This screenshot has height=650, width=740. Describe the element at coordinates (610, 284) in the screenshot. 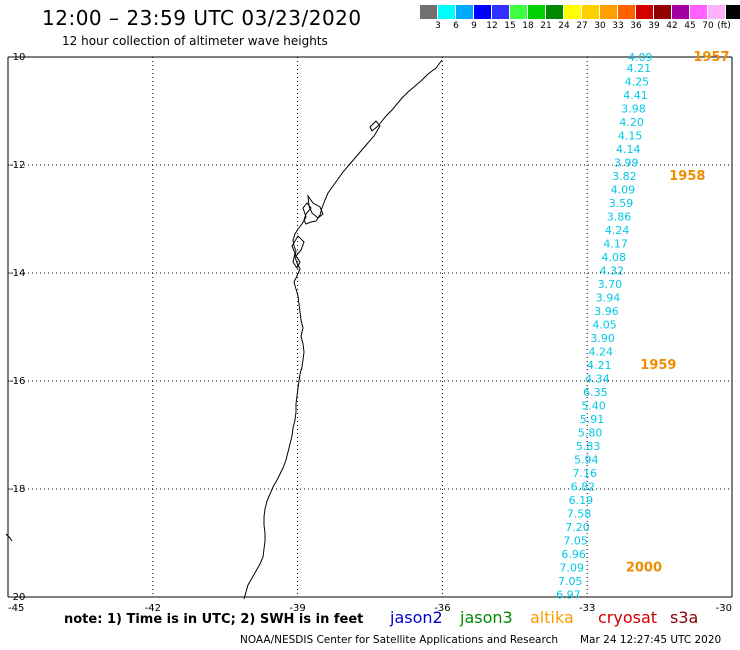

I see `wave-height-value: 3.70` at that location.